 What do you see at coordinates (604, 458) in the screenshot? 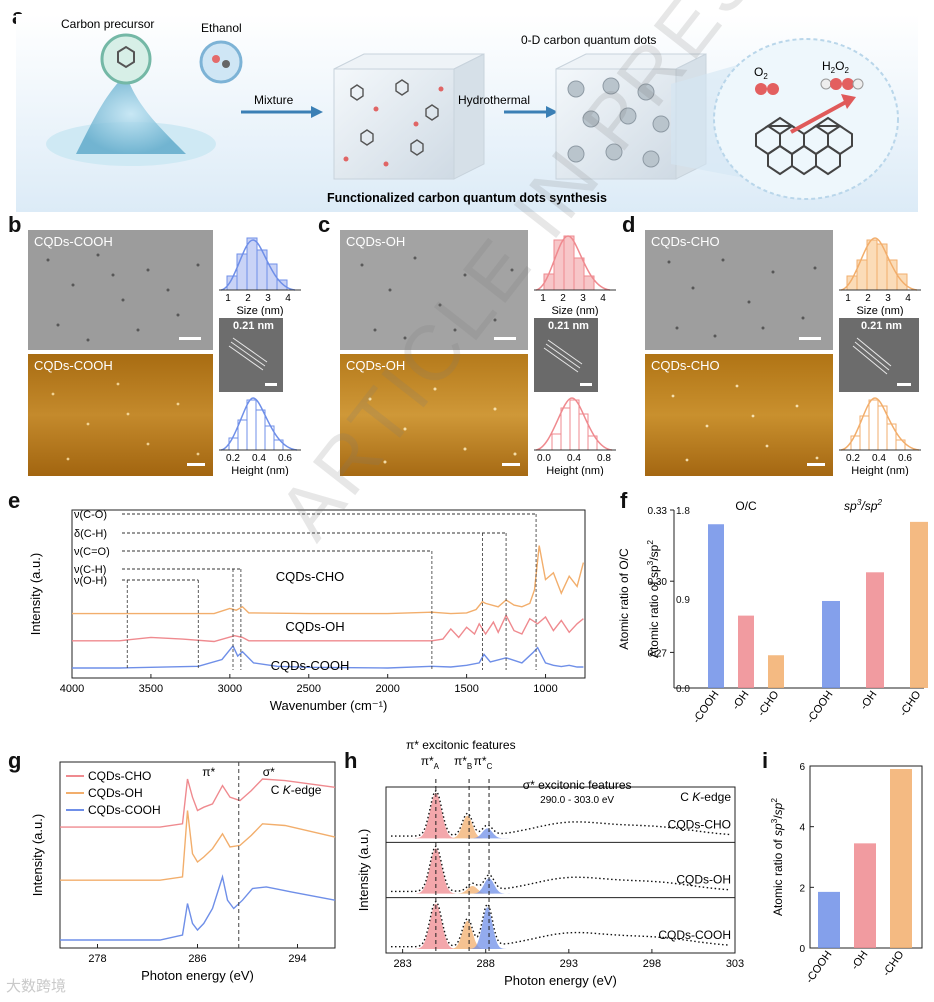
I see `svg-text: 0.8` at bounding box center [604, 458].